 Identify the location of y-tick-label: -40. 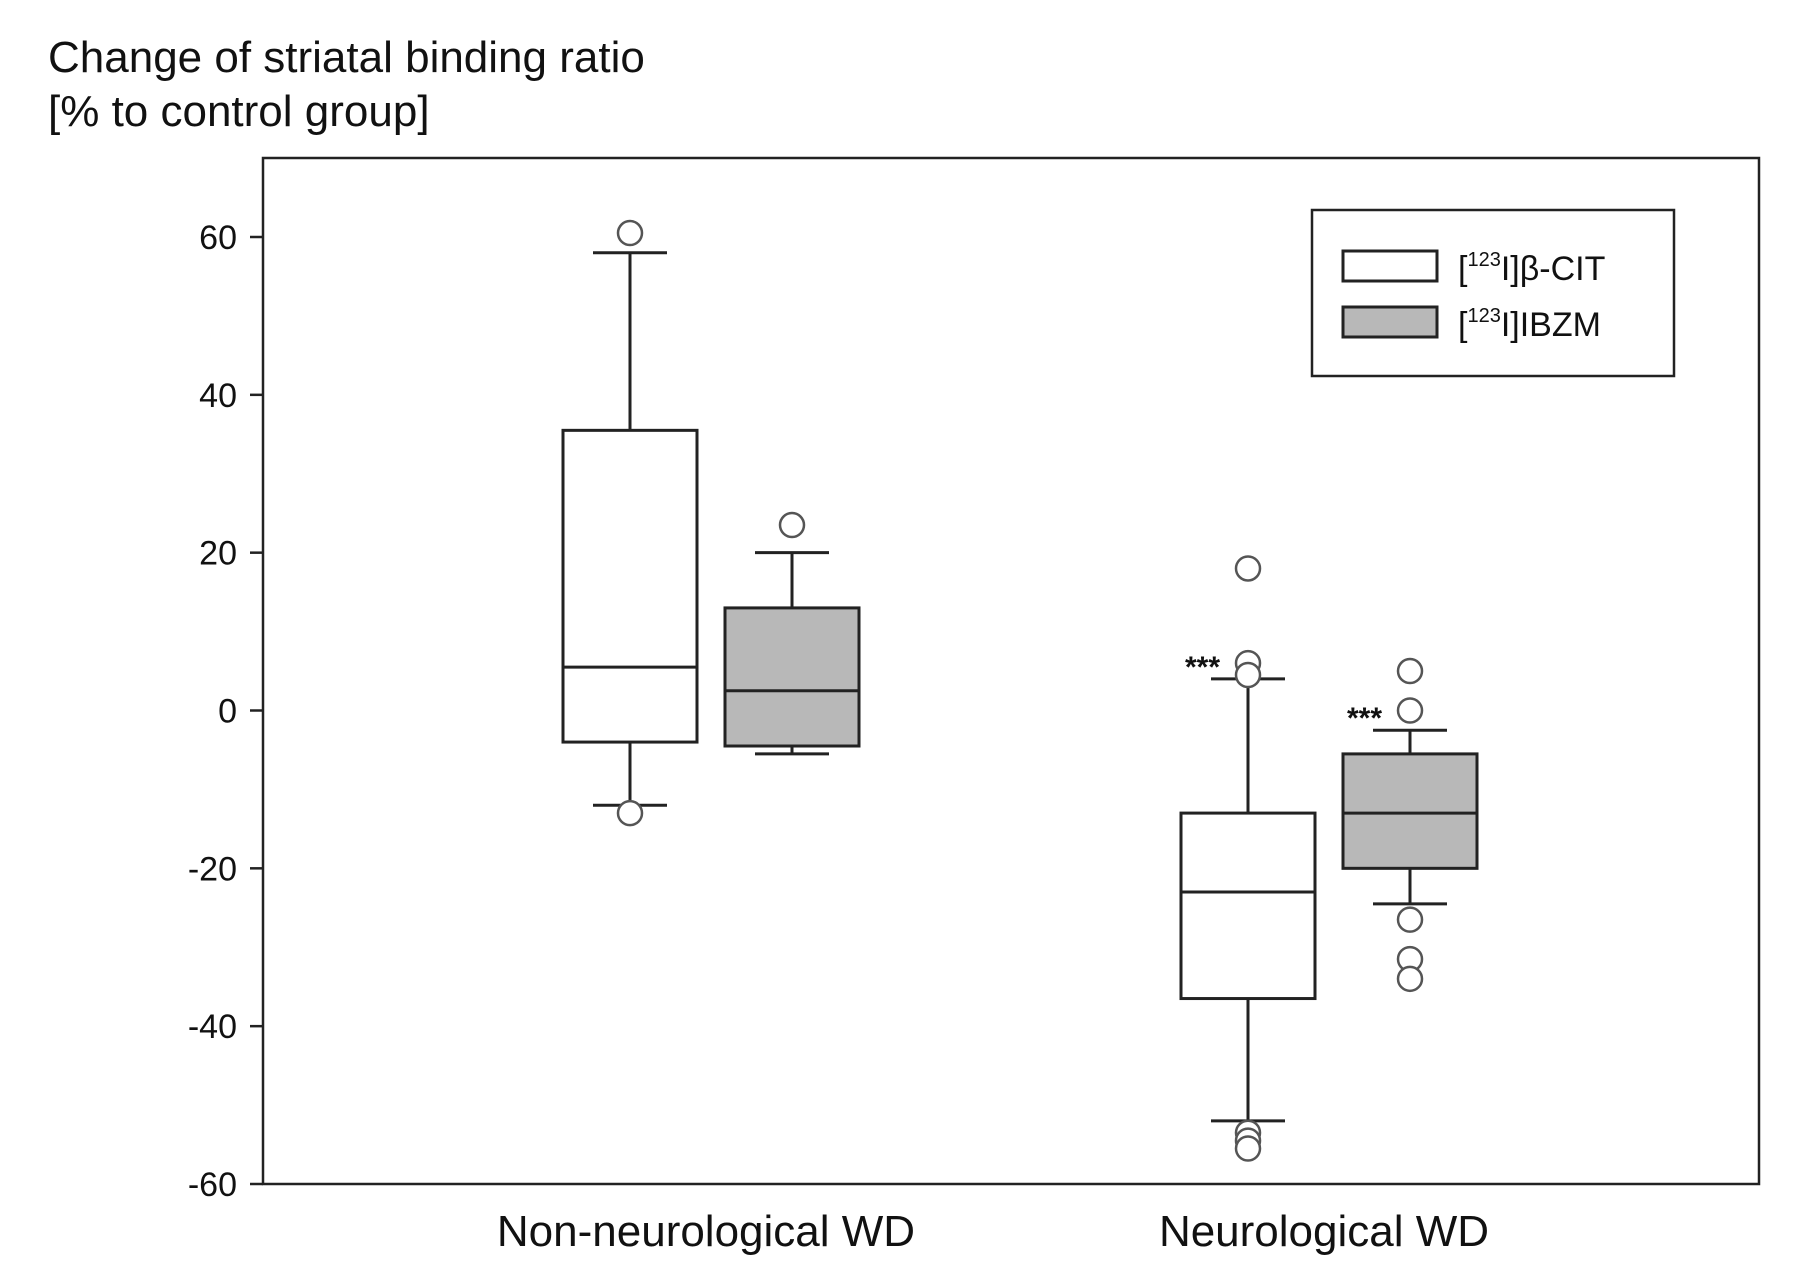
(212, 1027).